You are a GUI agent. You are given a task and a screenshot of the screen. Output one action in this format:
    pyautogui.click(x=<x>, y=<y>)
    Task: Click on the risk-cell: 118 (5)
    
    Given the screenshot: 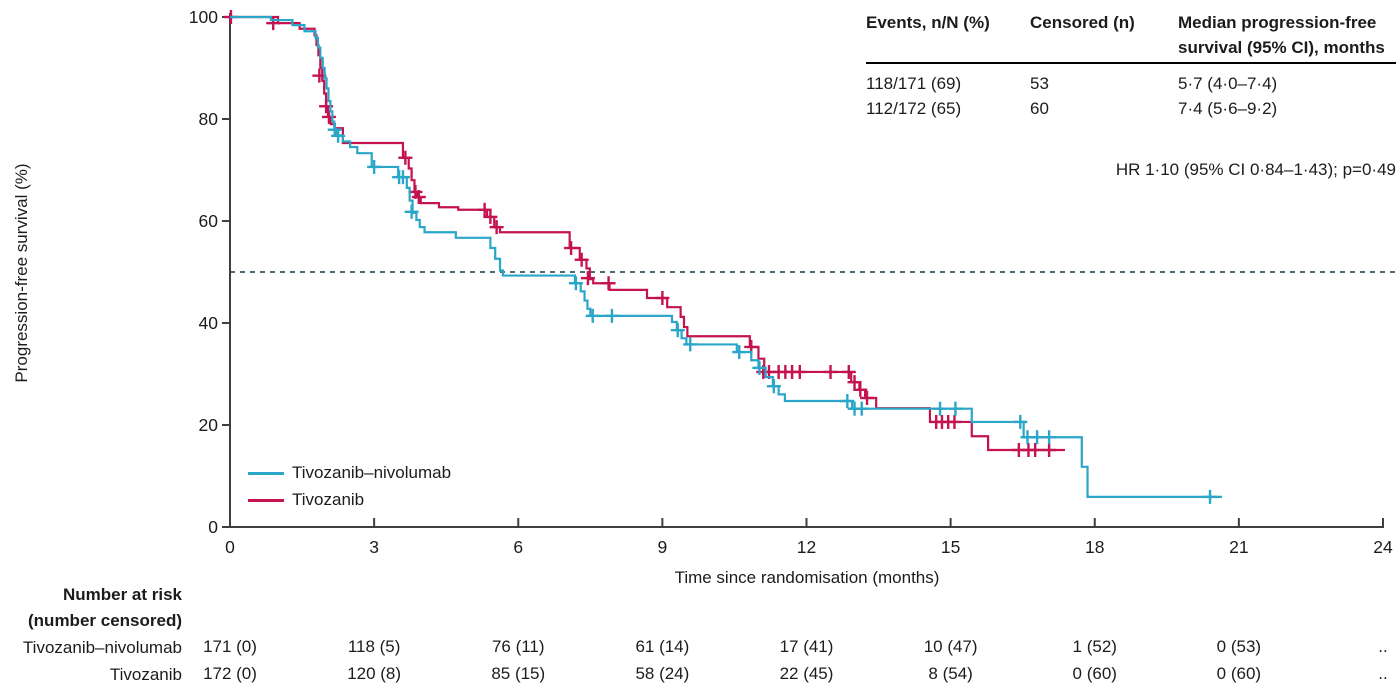 What is the action you would take?
    pyautogui.click(x=374, y=646)
    